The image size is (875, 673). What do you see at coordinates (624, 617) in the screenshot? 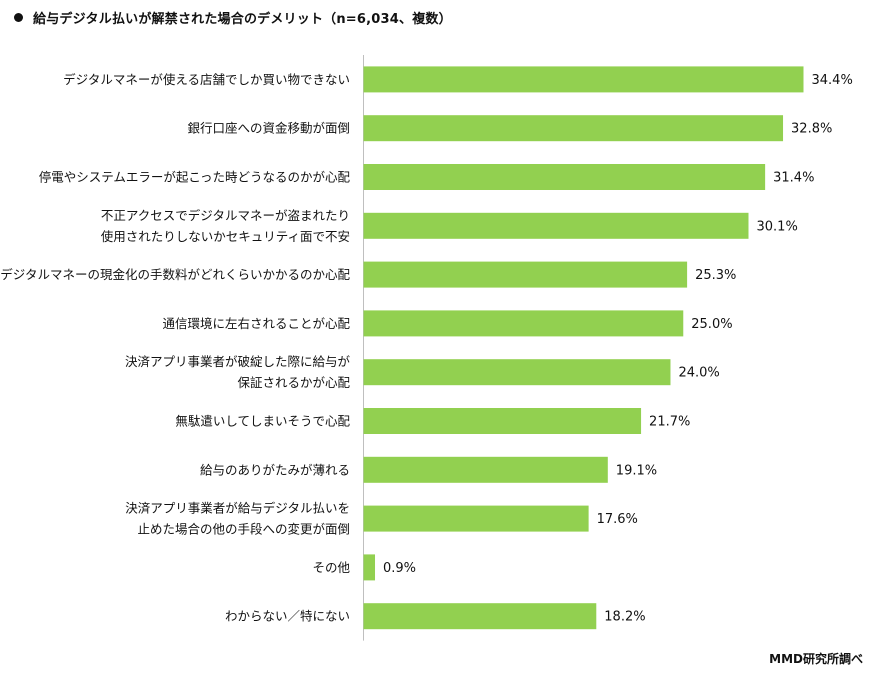
I see `data-label: 18.2%` at bounding box center [624, 617].